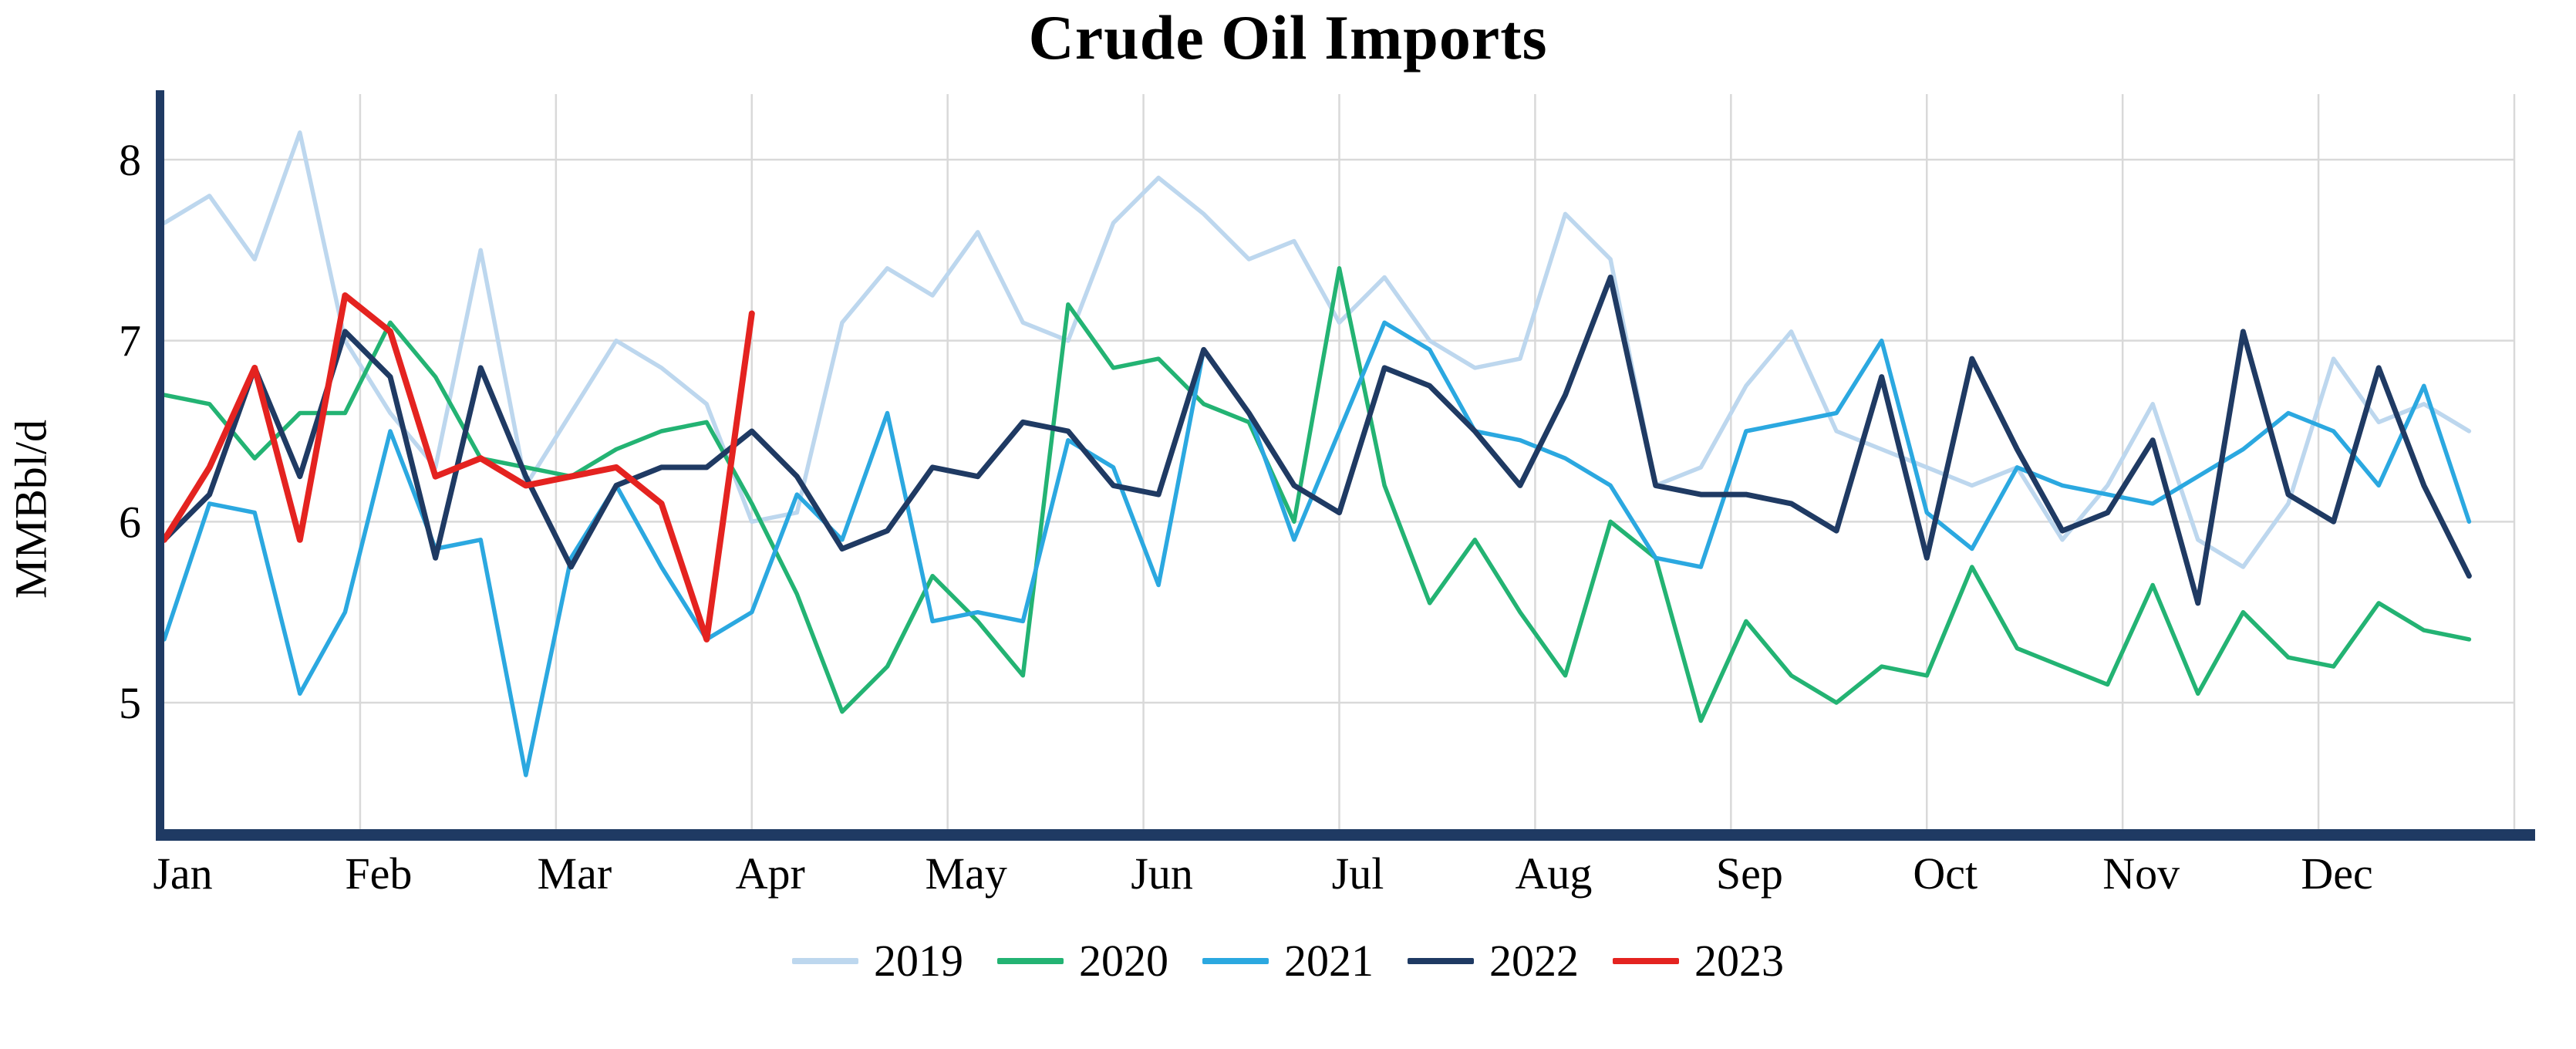  Describe the element at coordinates (130, 703) in the screenshot. I see `y-tick-label-5: 5` at that location.